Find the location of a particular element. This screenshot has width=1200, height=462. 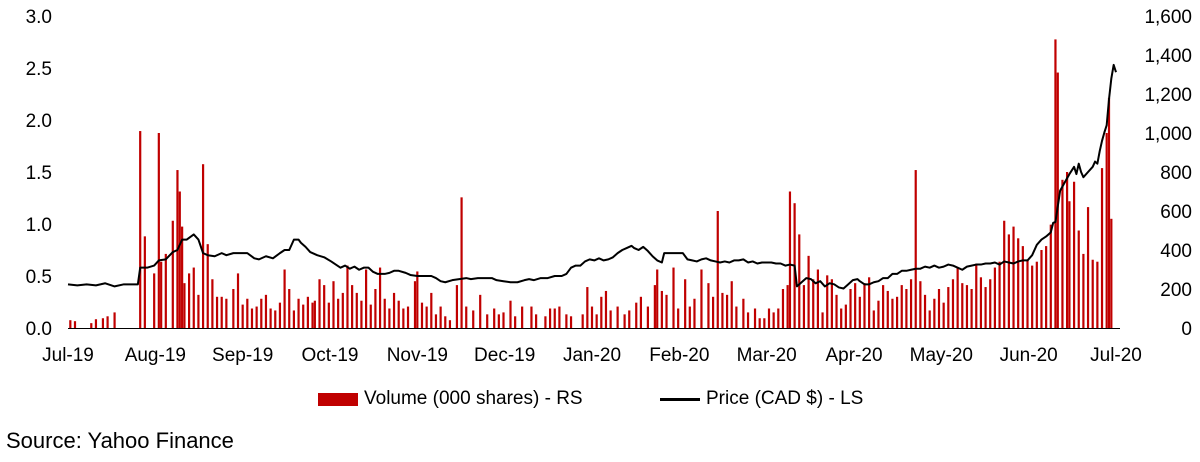

legend-label-volume: Volume (000 shares) - RS is located at coordinates (473, 398).